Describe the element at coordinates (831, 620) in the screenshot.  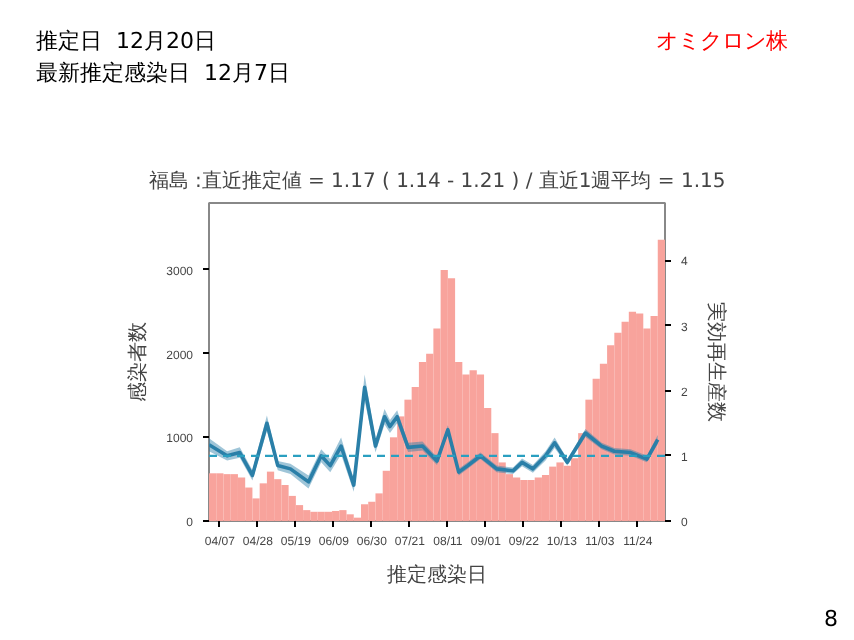
I see `text: 8` at that location.